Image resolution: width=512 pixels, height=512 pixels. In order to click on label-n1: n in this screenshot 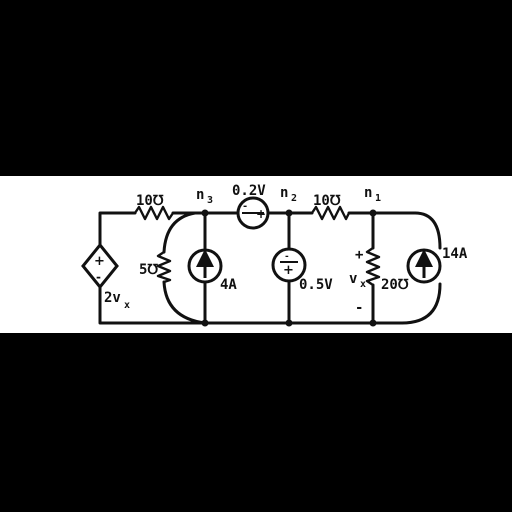, I will do `click(368, 193)`.